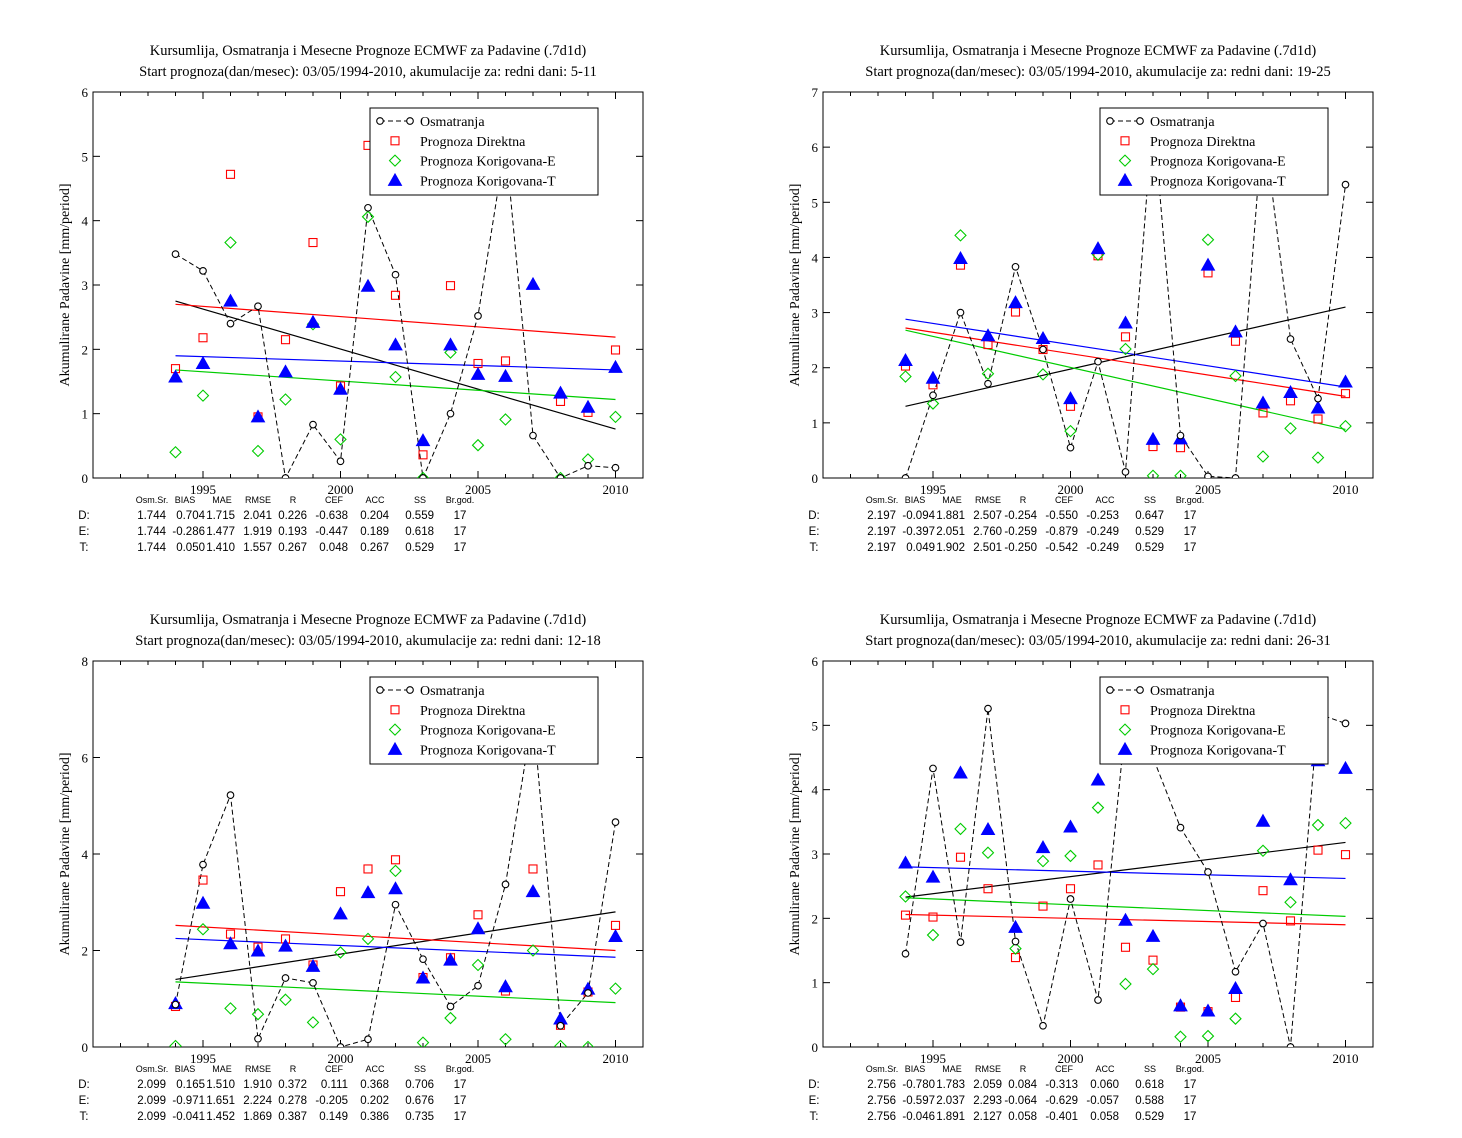  I want to click on y-tick-label: 6, so click(815, 147).